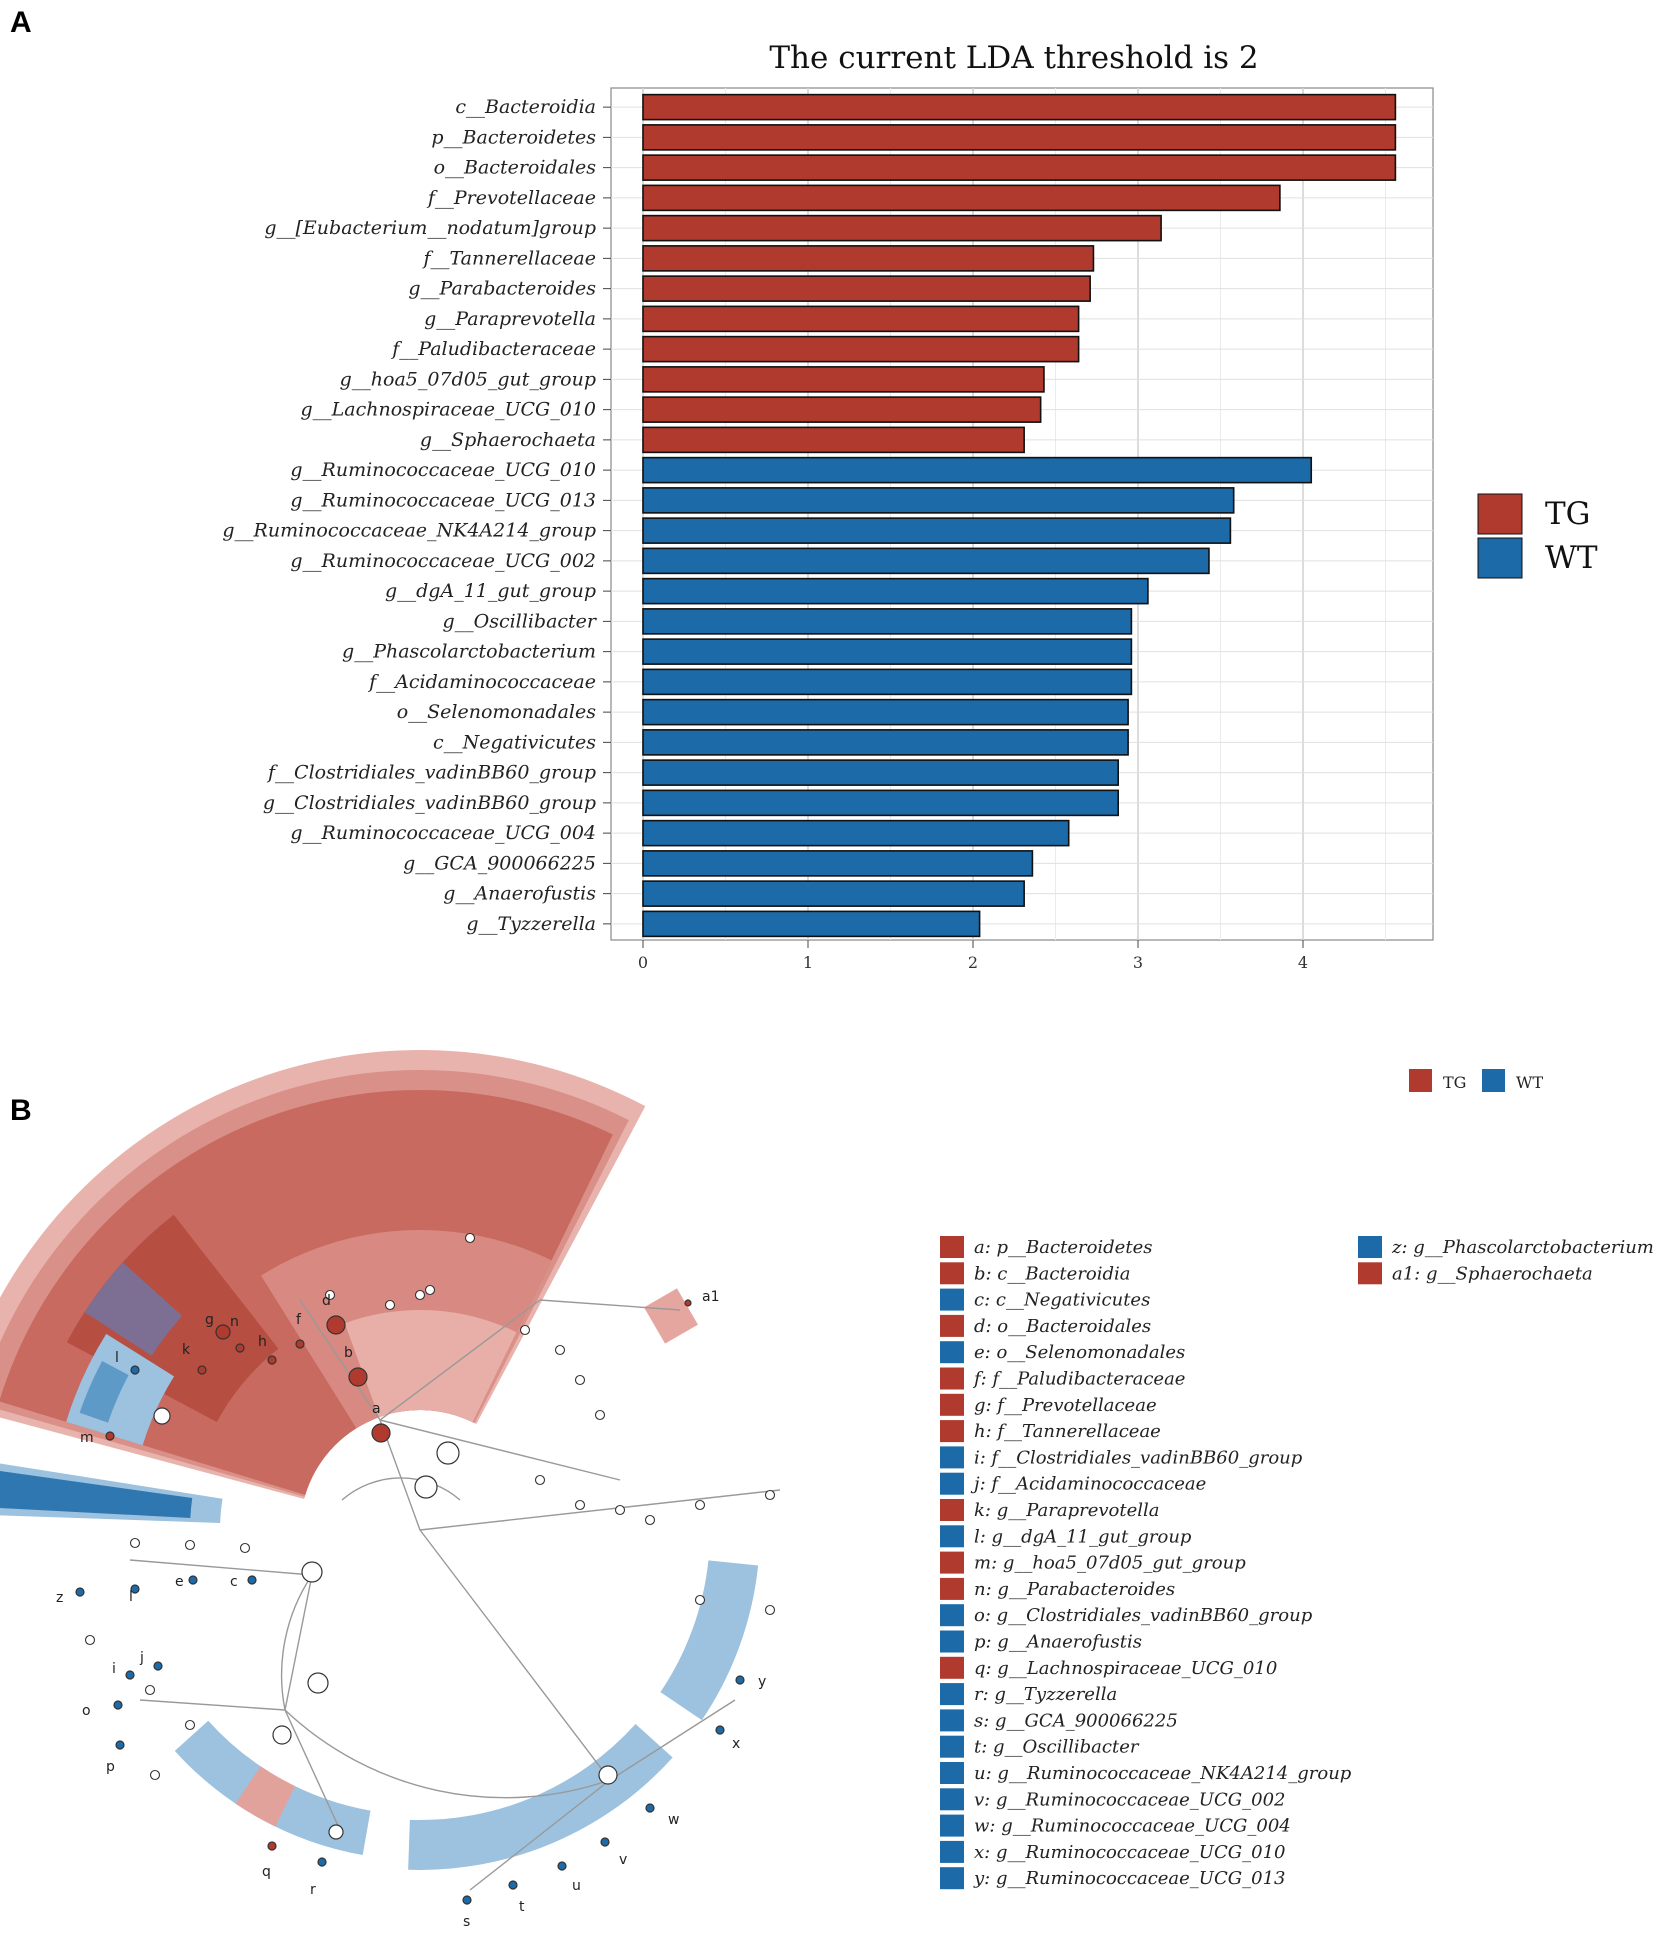 This screenshot has height=1933, width=1654. What do you see at coordinates (358, 1377) in the screenshot?
I see `node-b` at bounding box center [358, 1377].